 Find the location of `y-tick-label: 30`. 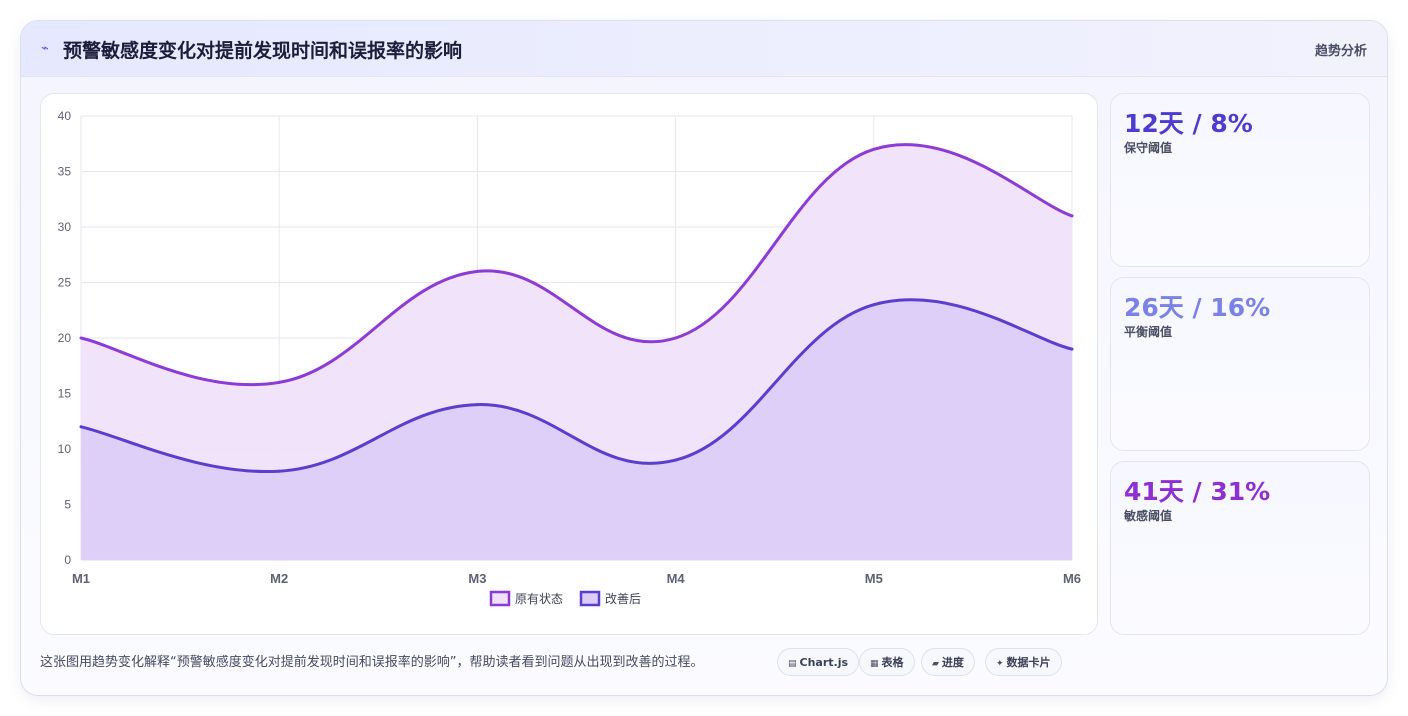

y-tick-label: 30 is located at coordinates (65, 227).